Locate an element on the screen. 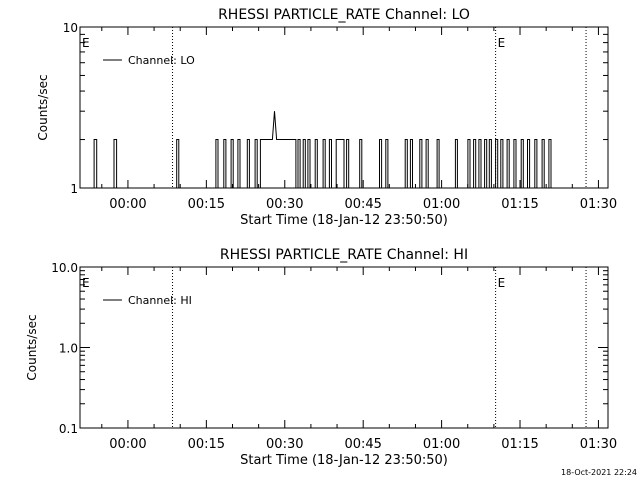  chart-hi-xtick-label: 00:00 is located at coordinates (127, 444).